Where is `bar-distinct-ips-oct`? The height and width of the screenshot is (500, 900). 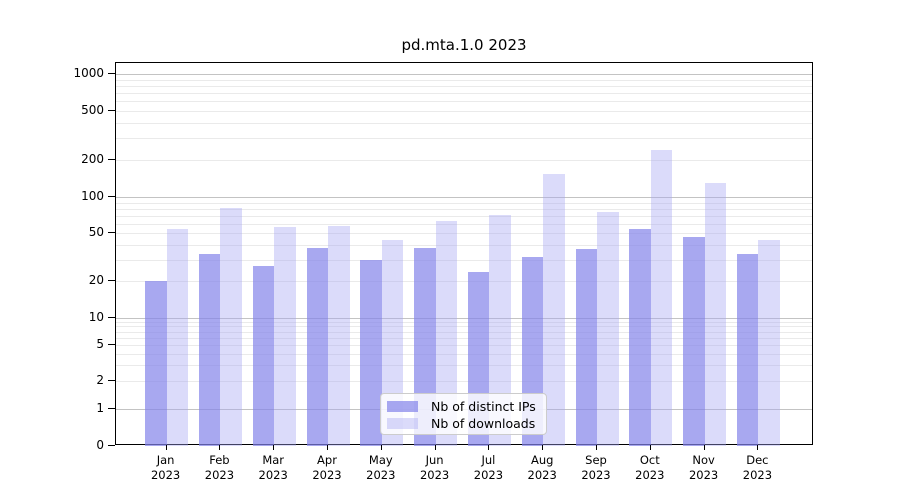 bar-distinct-ips-oct is located at coordinates (640, 337).